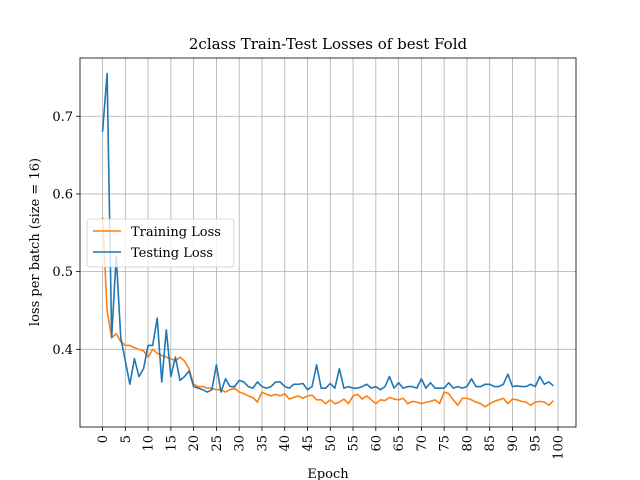 This screenshot has width=640, height=480. Describe the element at coordinates (354, 443) in the screenshot. I see `x-tick-label: 55` at that location.